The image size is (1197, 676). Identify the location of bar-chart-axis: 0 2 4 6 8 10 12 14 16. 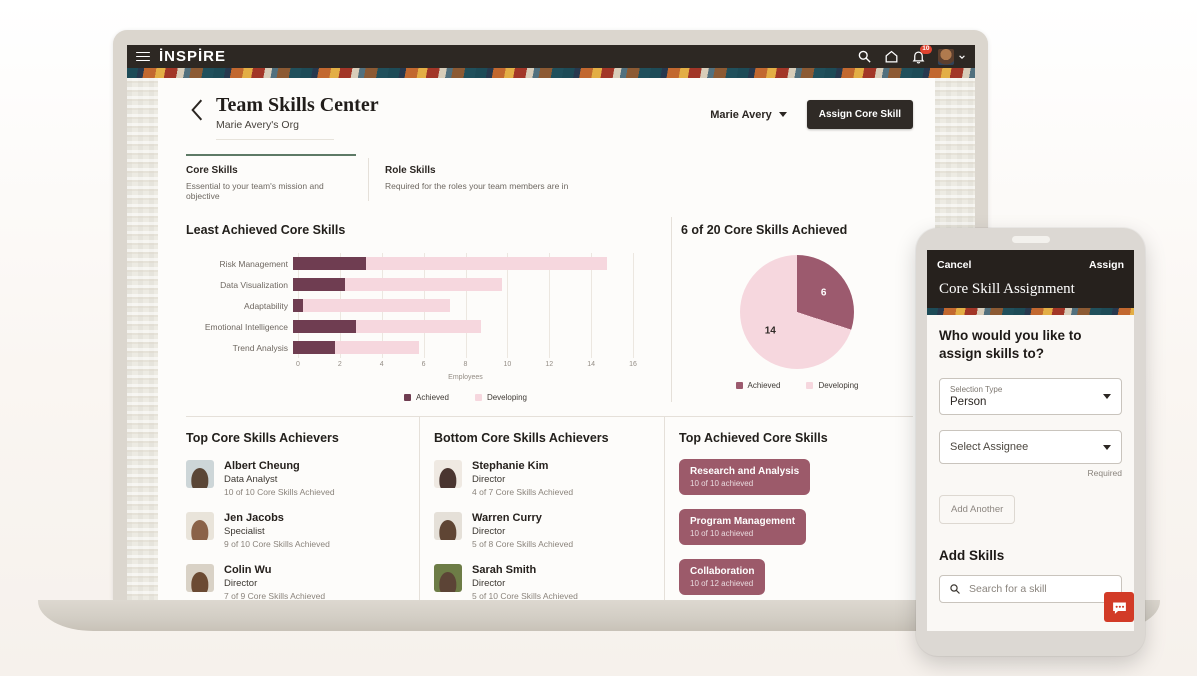
(466, 364).